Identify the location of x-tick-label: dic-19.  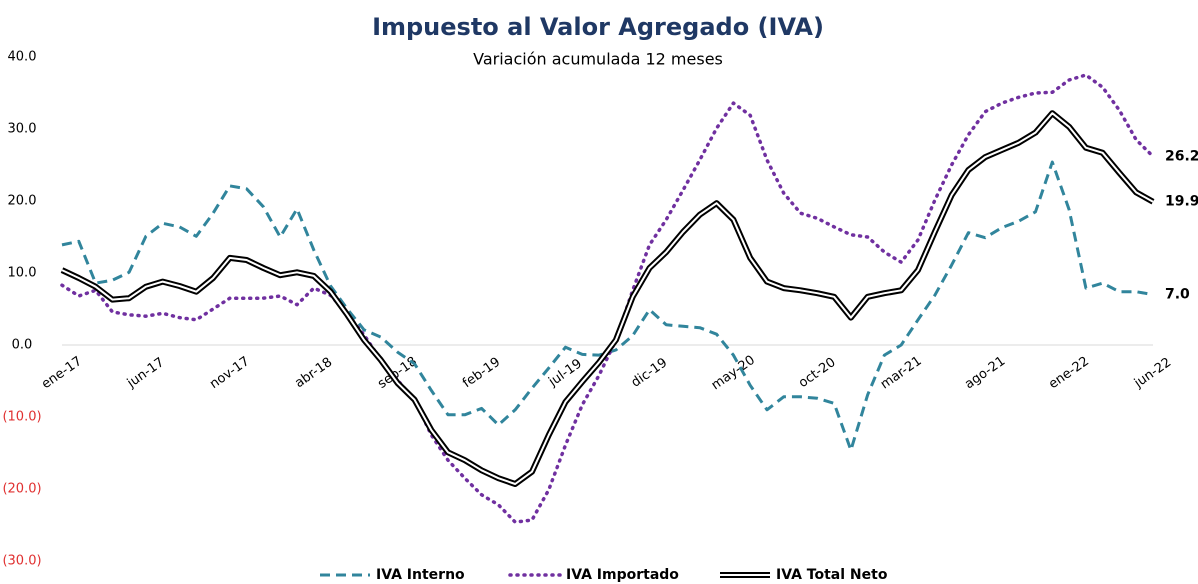
(650, 372).